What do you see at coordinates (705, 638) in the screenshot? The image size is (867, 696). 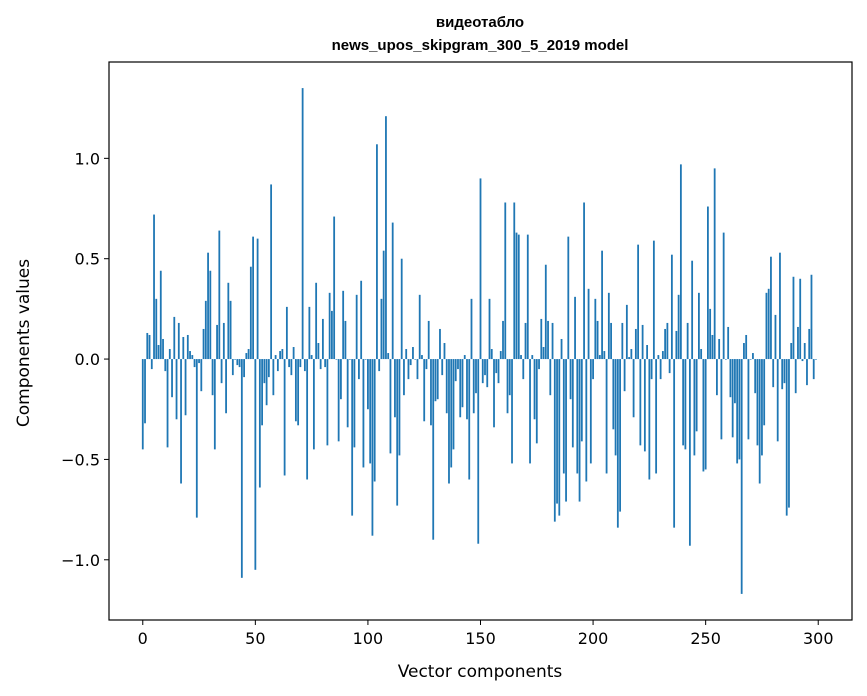 I see `x-tick-label: 250` at bounding box center [705, 638].